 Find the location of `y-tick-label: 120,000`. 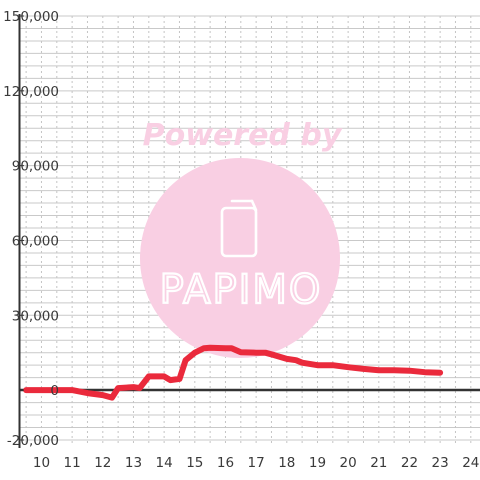

y-tick-label: 120,000 is located at coordinates (31, 92).